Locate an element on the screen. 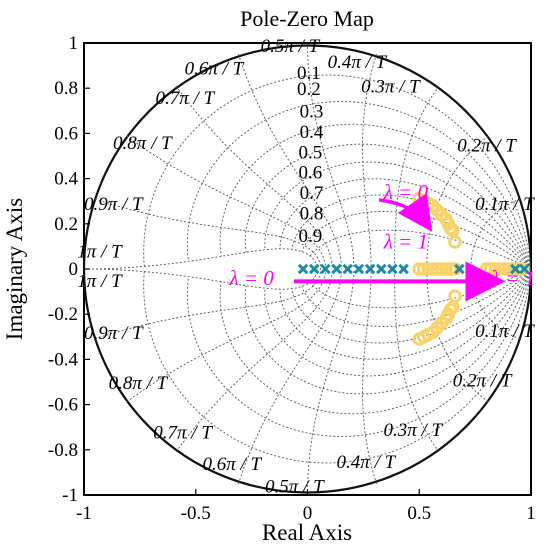 The height and width of the screenshot is (552, 550). frequency-label-upper-9: 0.9π / T is located at coordinates (114, 204).